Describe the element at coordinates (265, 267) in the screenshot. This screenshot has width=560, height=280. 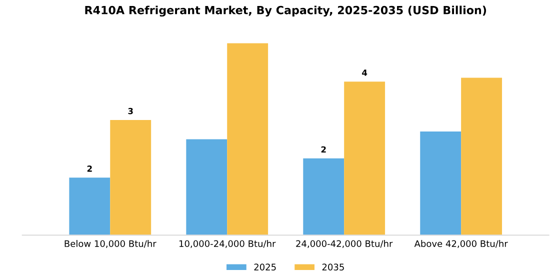
I see `legend-label: 2025` at that location.